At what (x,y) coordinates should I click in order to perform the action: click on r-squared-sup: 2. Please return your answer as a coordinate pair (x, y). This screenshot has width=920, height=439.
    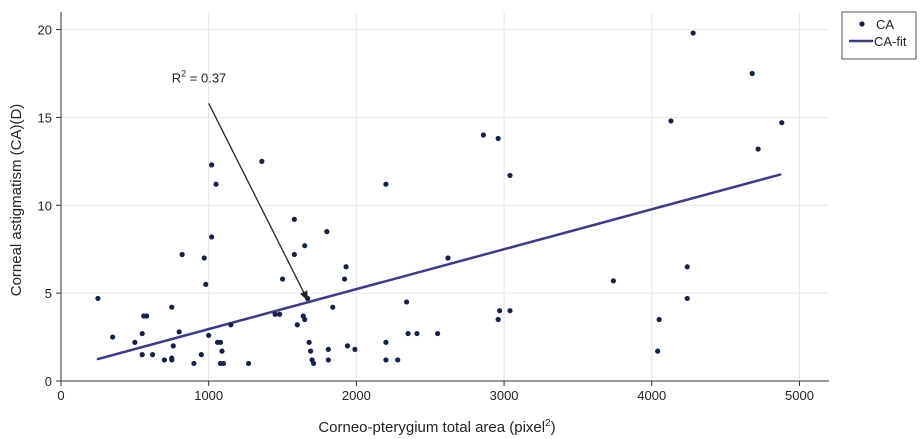
    Looking at the image, I should click on (183, 73).